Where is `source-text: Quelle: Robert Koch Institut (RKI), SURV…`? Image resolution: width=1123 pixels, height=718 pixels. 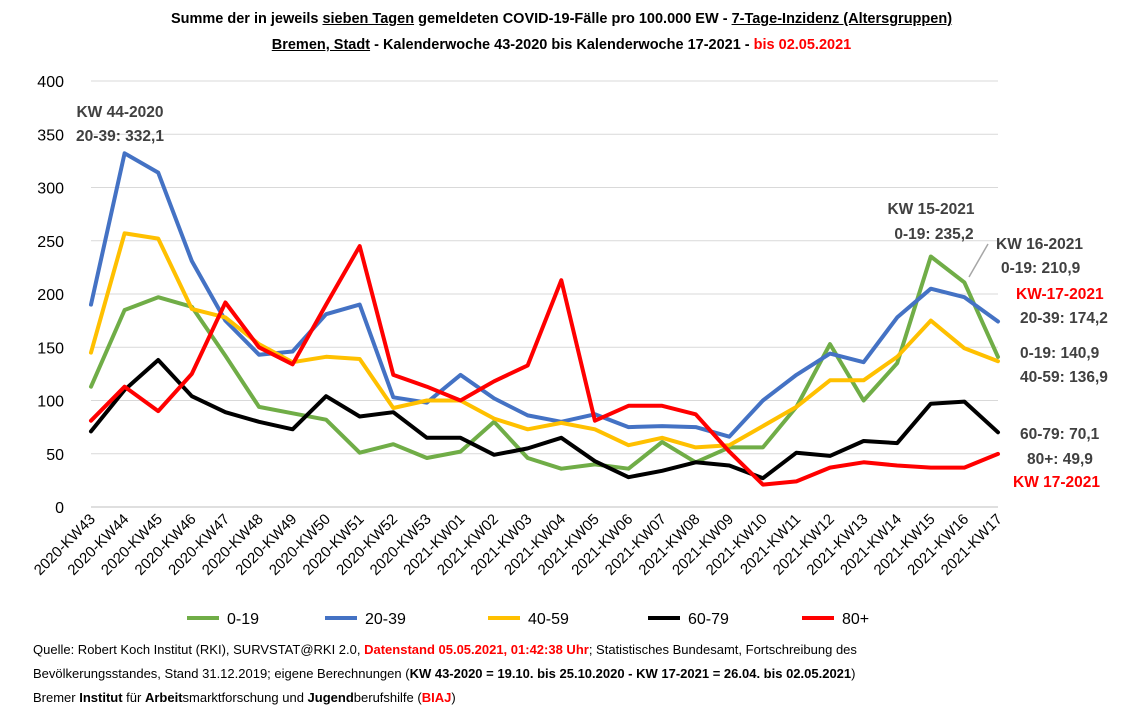 source-text: Quelle: Robert Koch Institut (RKI), SURV… is located at coordinates (199, 649).